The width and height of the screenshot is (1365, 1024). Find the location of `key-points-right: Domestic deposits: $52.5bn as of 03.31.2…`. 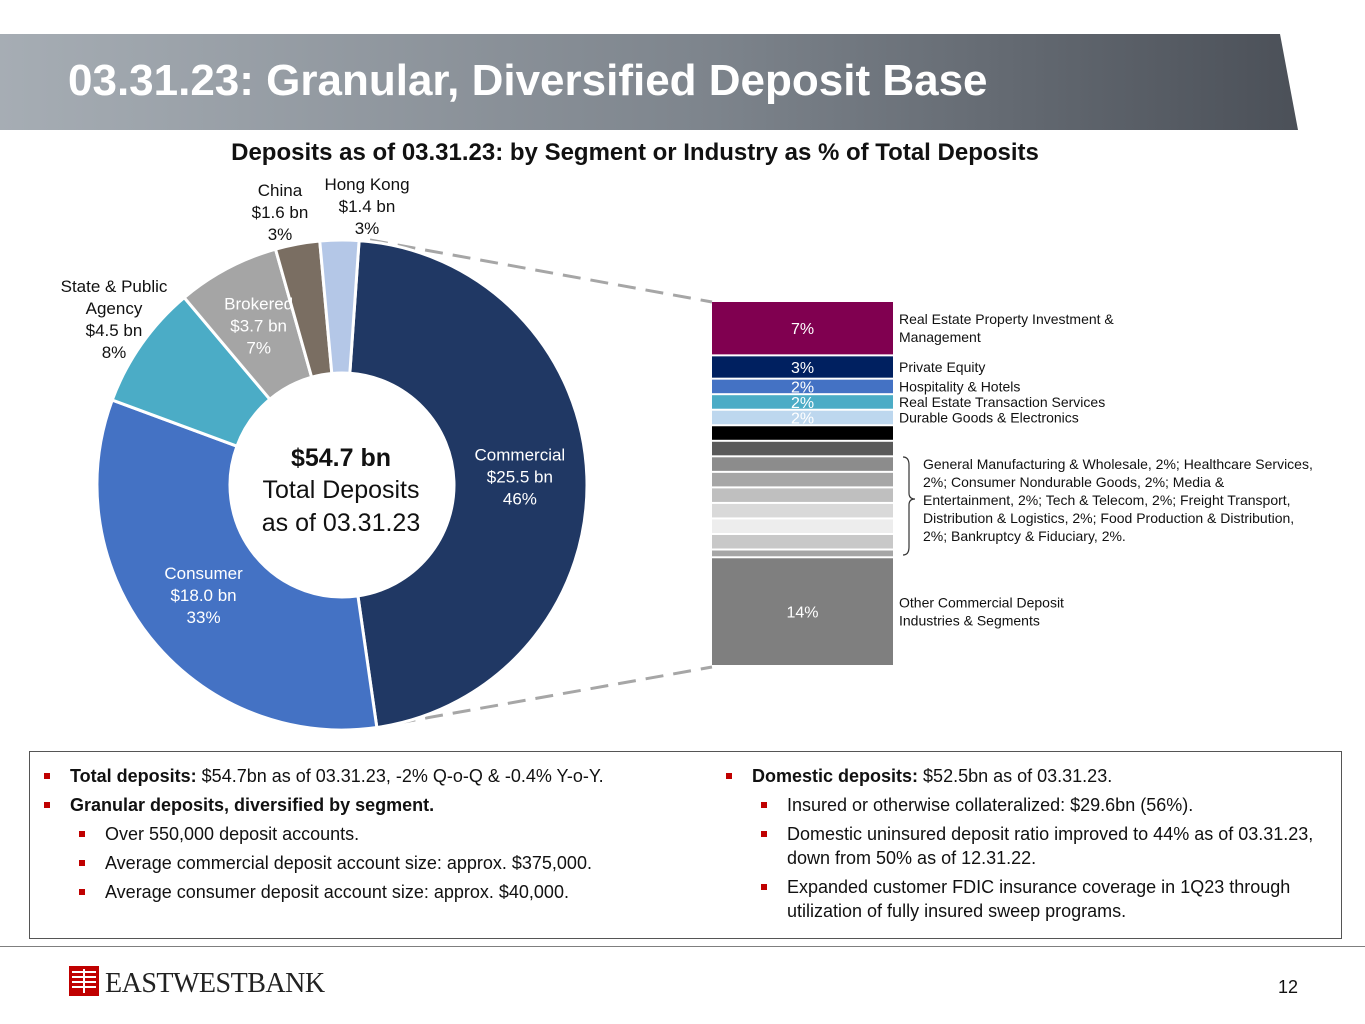

key-points-right: Domestic deposits: $52.5bn as of 03.31.2… is located at coordinates (1031, 846).